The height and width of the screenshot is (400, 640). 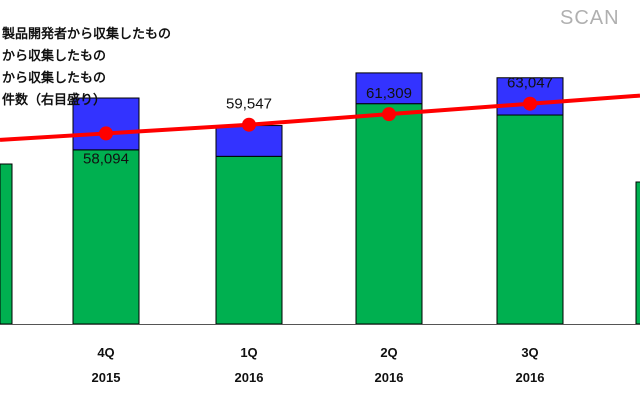 What do you see at coordinates (529, 352) in the screenshot?
I see `tick-label-quarter-4: 3Q` at bounding box center [529, 352].